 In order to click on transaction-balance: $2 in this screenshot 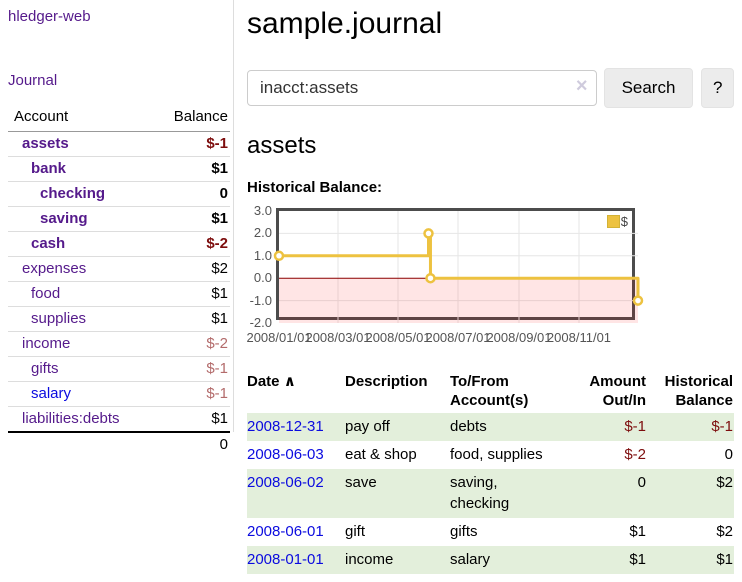, I will do `click(724, 482)`.